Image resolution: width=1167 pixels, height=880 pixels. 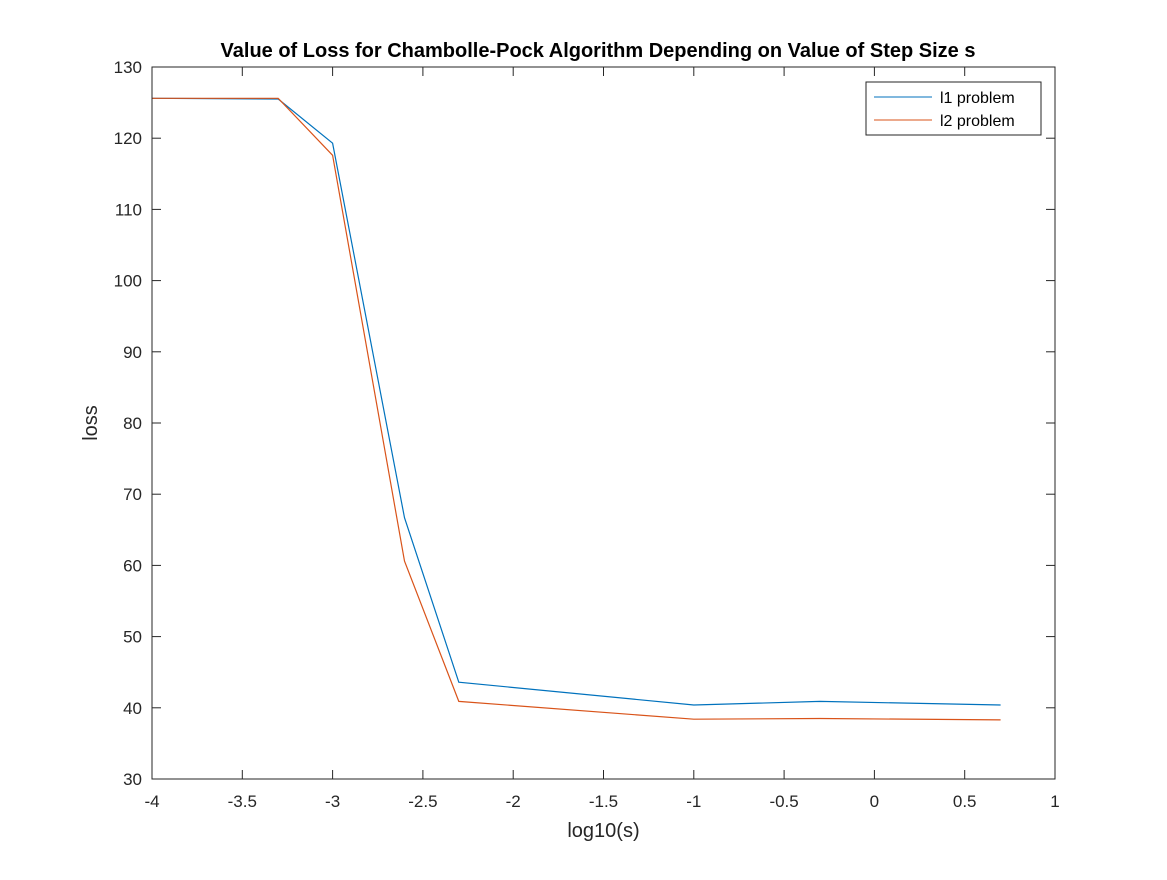 What do you see at coordinates (965, 801) in the screenshot?
I see `x-tick-label: 0.5` at bounding box center [965, 801].